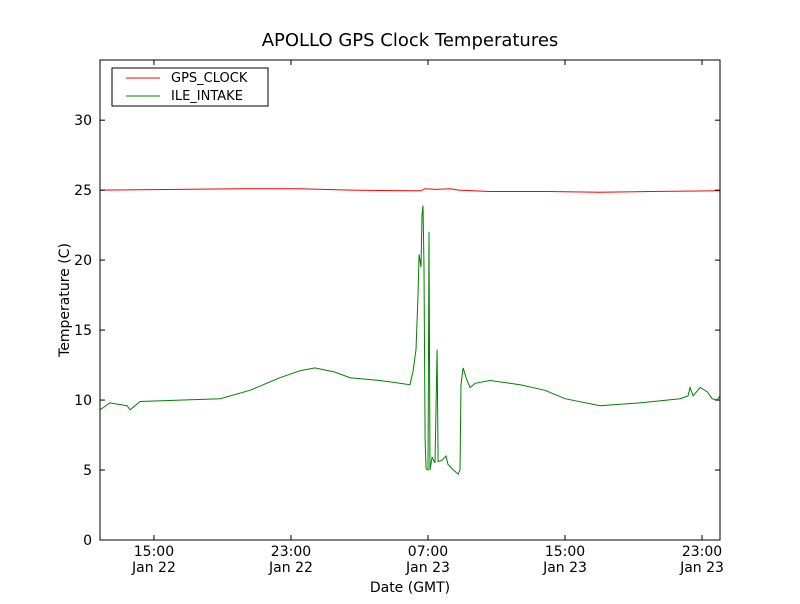  Describe the element at coordinates (410, 40) in the screenshot. I see `chart-title: APOLLO GPS Clock Temperatures` at that location.